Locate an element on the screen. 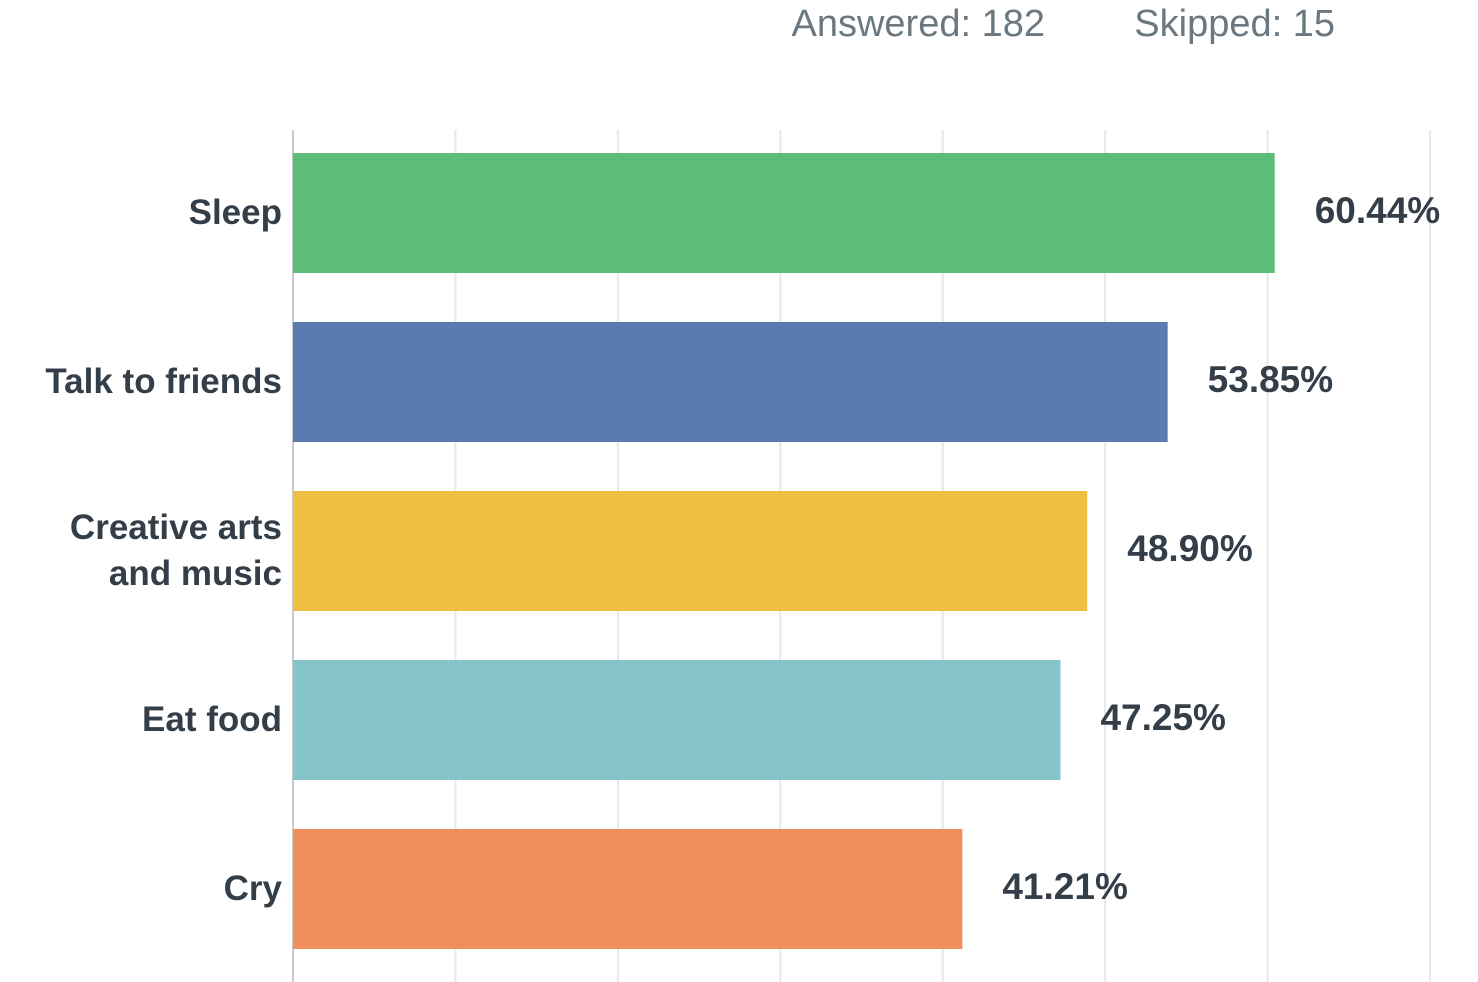  value-label: 48.90% is located at coordinates (1190, 548).